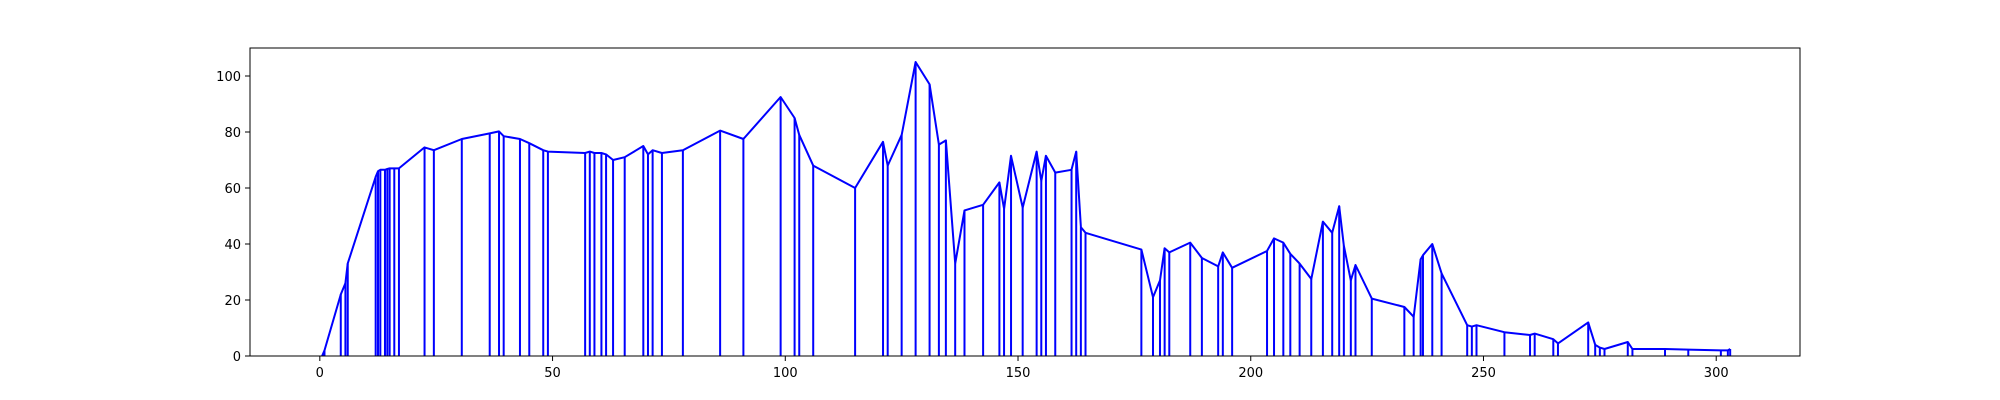 This screenshot has width=2000, height=400. I want to click on x-tick-label: 300, so click(1716, 373).